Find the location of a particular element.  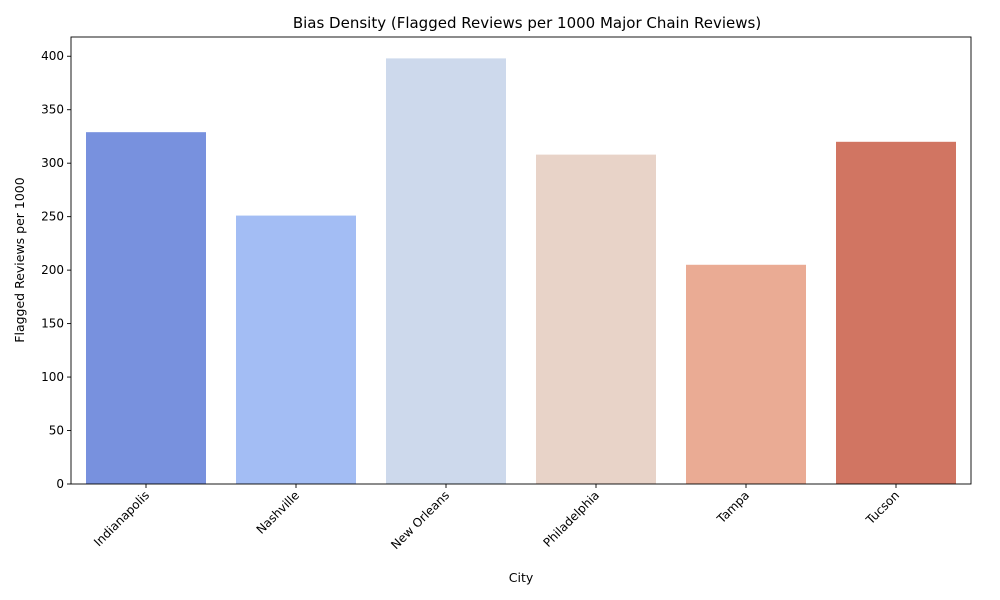

y-tick-label: 400 is located at coordinates (52, 56).